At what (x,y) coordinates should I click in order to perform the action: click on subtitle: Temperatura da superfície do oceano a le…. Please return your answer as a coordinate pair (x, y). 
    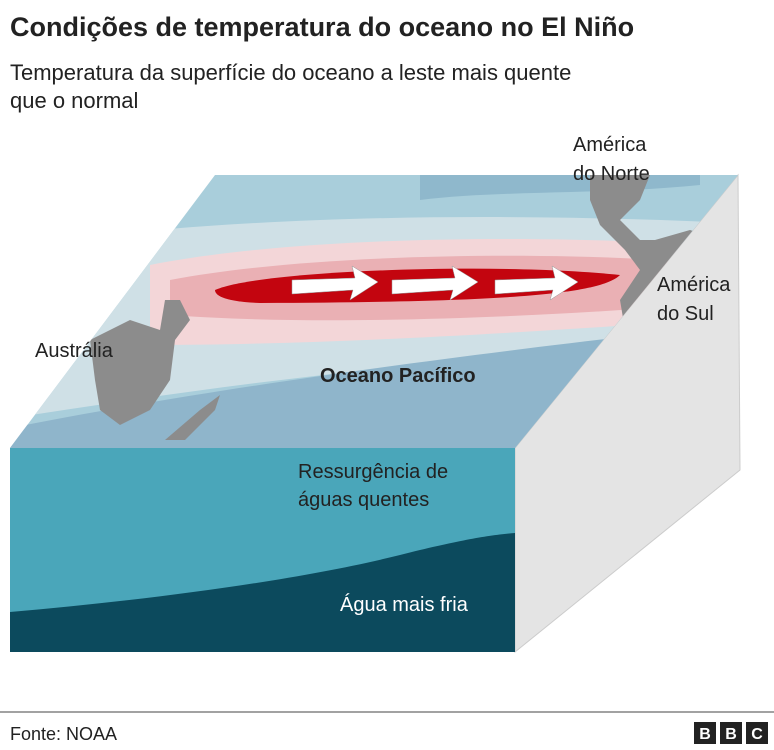
    Looking at the image, I should click on (290, 72).